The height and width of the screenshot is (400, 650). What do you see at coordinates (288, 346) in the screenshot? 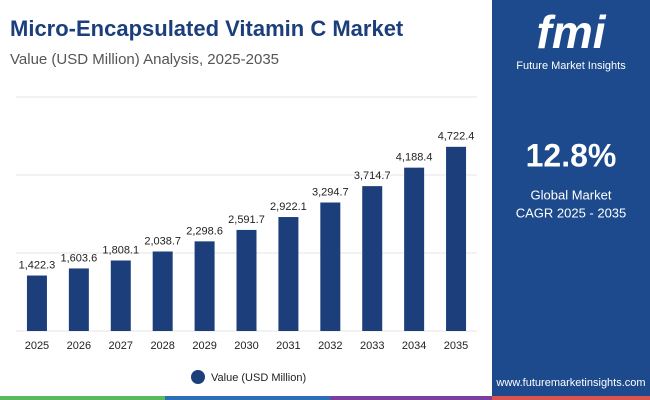
I see `x-tick-label: 2031` at bounding box center [288, 346].